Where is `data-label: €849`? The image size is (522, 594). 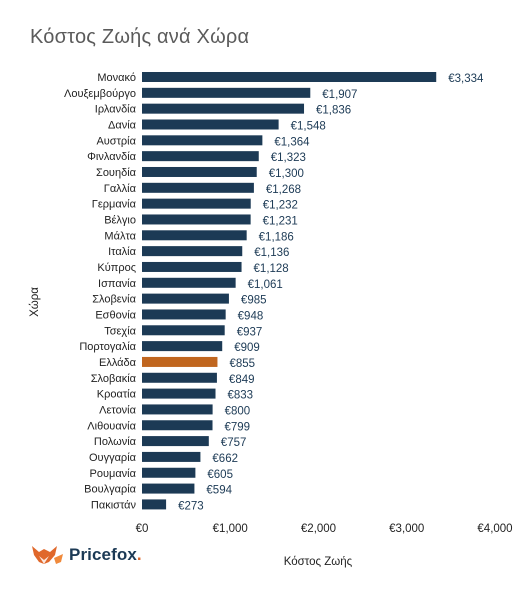 data-label: €849 is located at coordinates (242, 380).